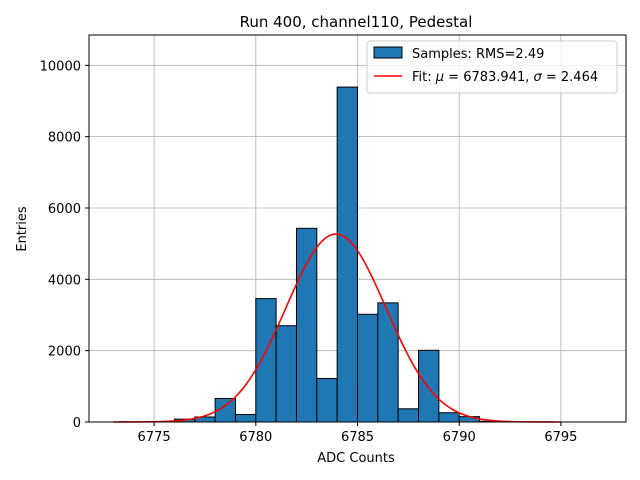  I want to click on legend-fit-prefix: Fit:, so click(424, 77).